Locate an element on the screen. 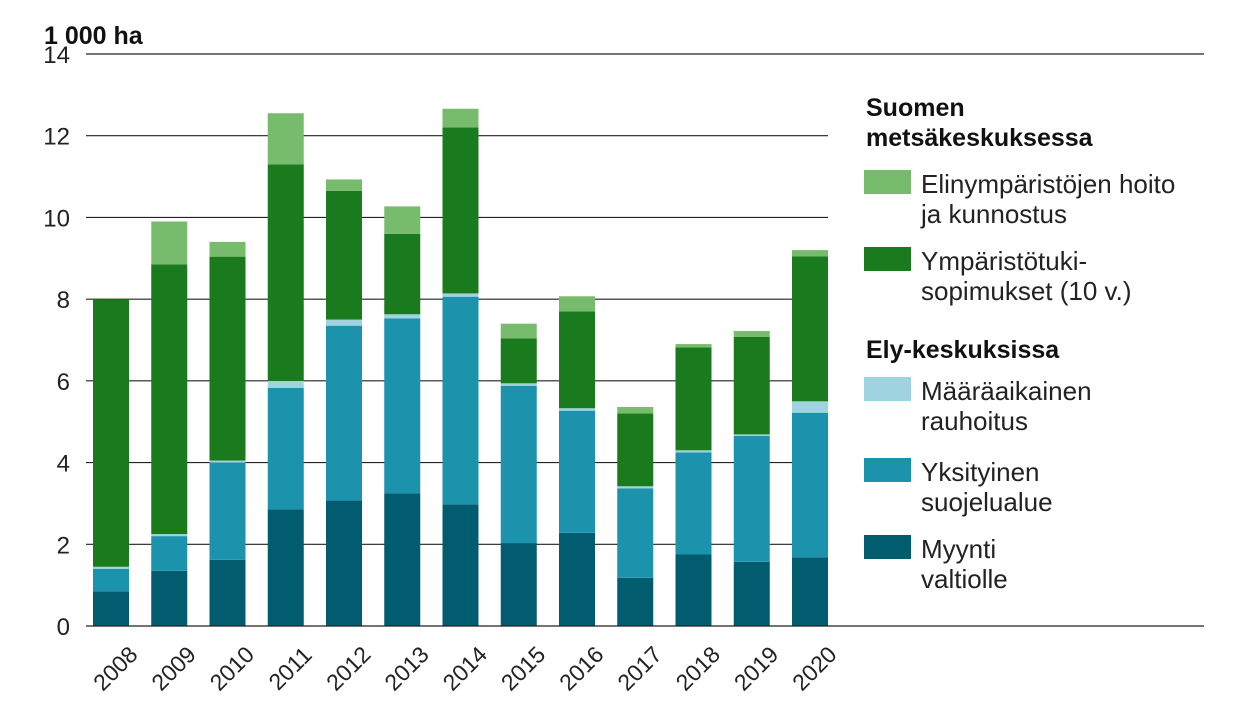 The image size is (1248, 702). x-tick-label: 2019 is located at coordinates (756, 668).